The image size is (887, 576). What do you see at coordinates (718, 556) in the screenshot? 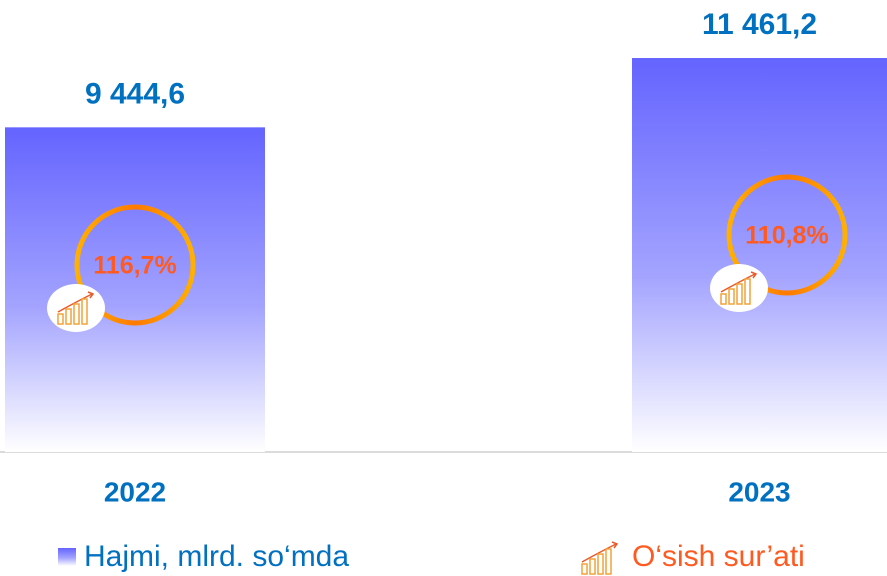
I see `legend-label: O‘sish sur’ati` at bounding box center [718, 556].